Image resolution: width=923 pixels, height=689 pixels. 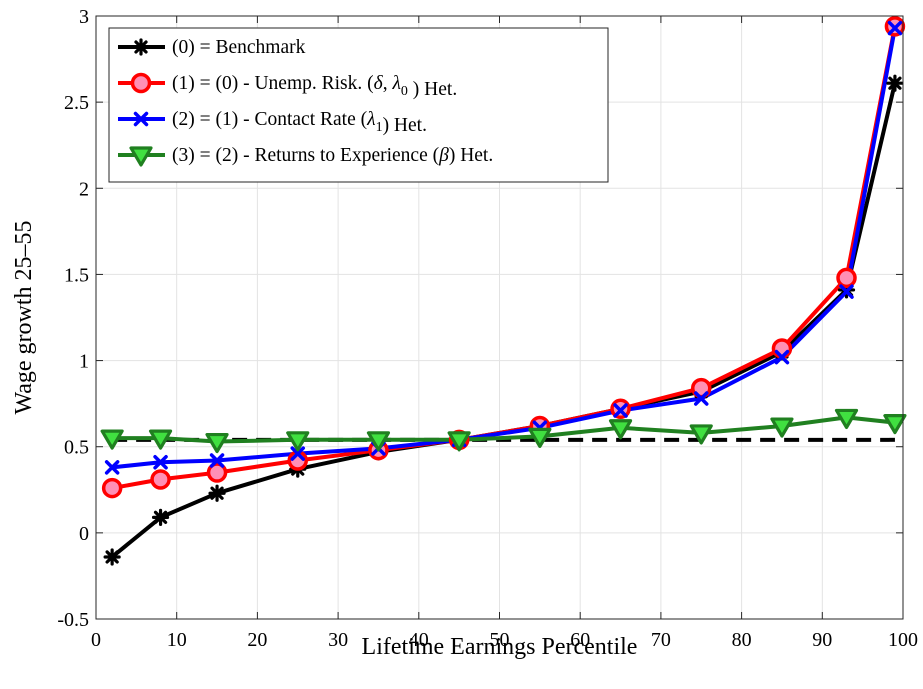 I want to click on x-tick-label: 70, so click(x=661, y=640).